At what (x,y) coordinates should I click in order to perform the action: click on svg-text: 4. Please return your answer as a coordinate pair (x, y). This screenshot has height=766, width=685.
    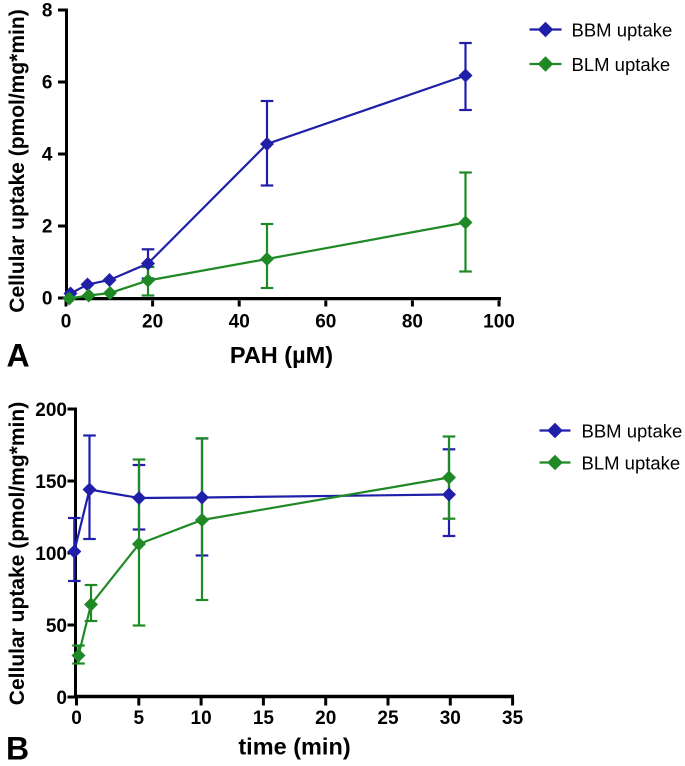
    Looking at the image, I should click on (47, 155).